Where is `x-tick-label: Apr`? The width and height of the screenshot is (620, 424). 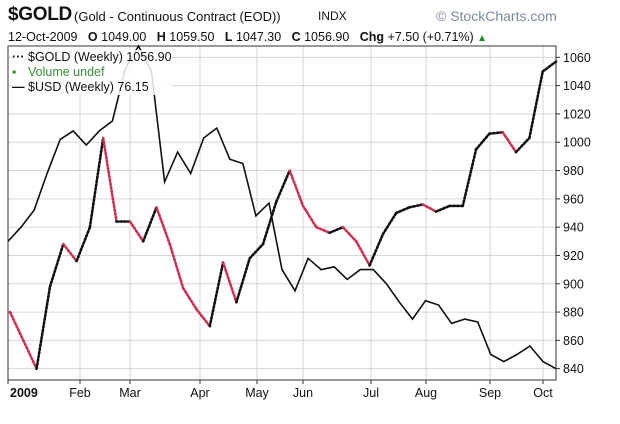 x-tick-label: Apr is located at coordinates (199, 393).